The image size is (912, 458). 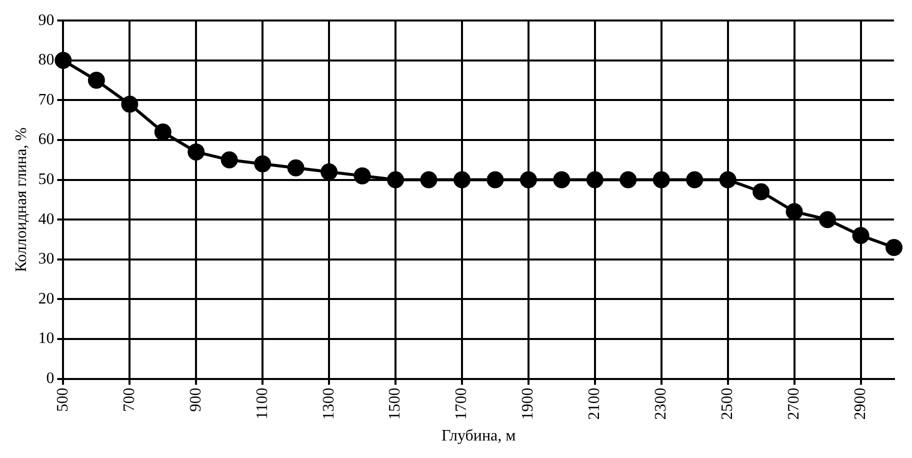 I want to click on x-tick-label: 2300, so click(x=661, y=404).